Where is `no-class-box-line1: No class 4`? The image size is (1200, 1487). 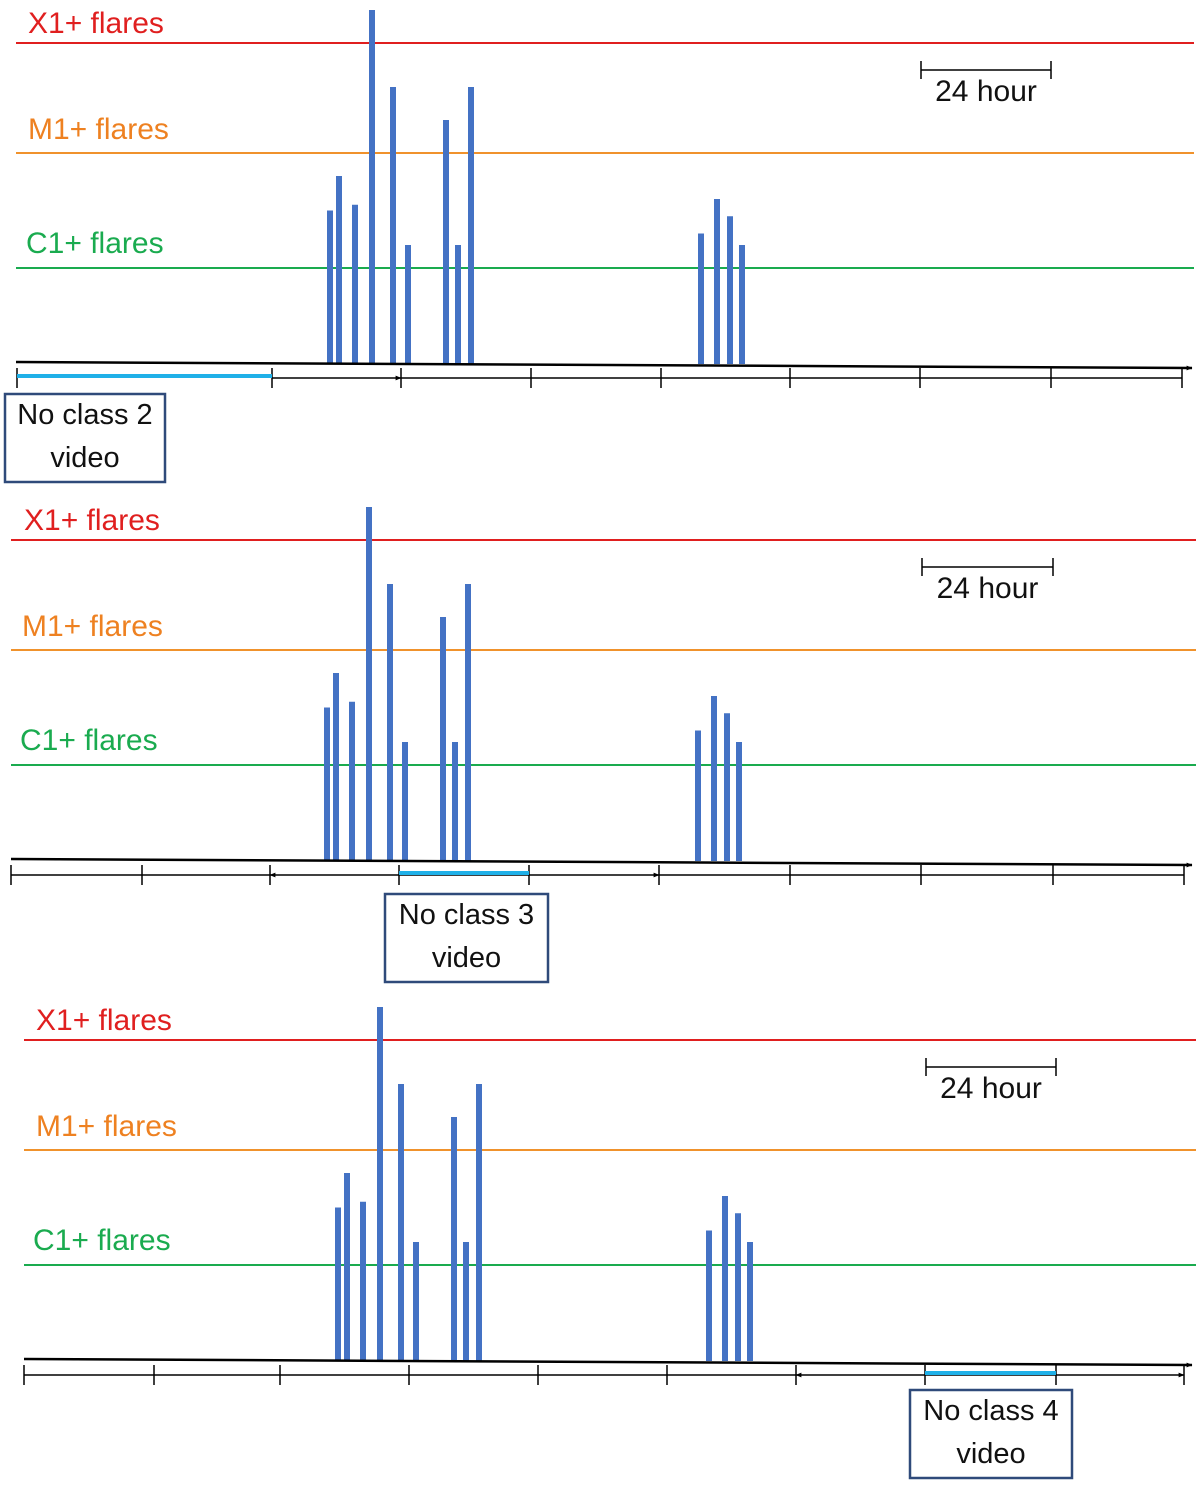 no-class-box-line1: No class 4 is located at coordinates (990, 1411).